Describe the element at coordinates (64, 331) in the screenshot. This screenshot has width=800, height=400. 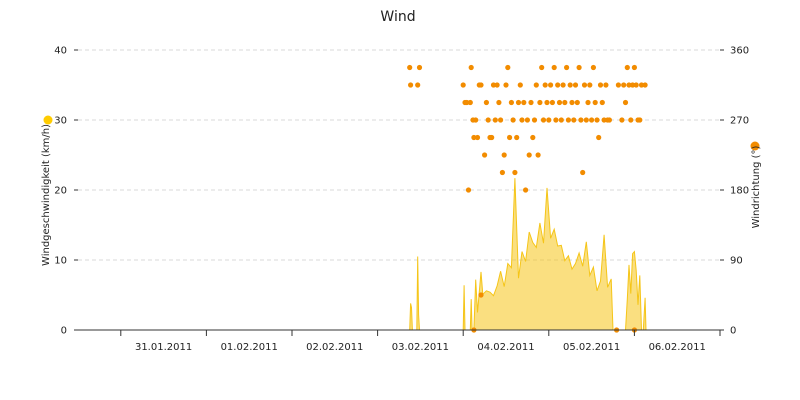
I see `left-tick-label: 0` at that location.